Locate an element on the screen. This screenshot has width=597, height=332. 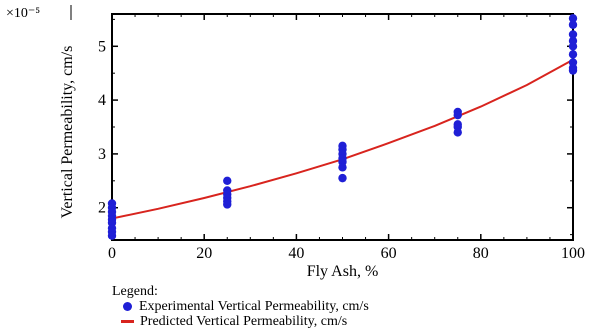
y-tick-label: 4 is located at coordinates (102, 100).